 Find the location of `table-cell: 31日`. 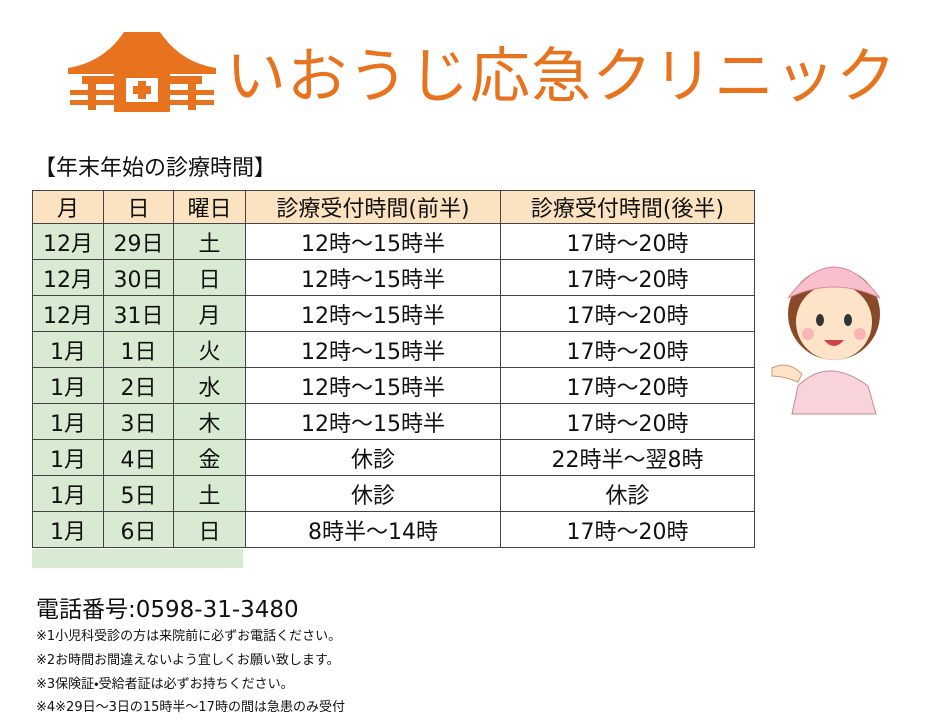

table-cell: 31日 is located at coordinates (138, 313).